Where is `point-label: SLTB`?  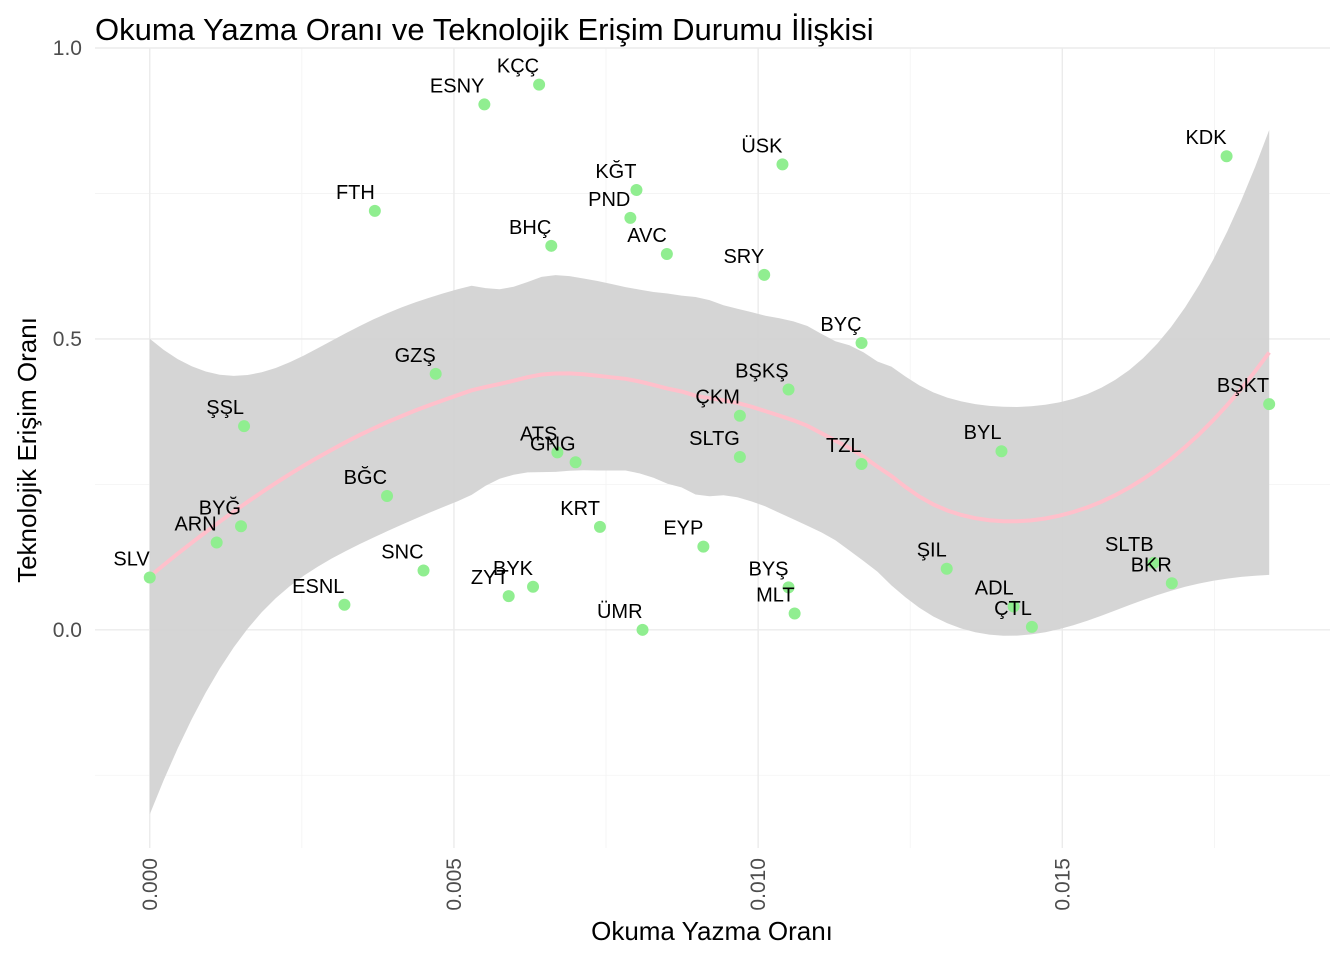
point-label: SLTB is located at coordinates (1129, 545).